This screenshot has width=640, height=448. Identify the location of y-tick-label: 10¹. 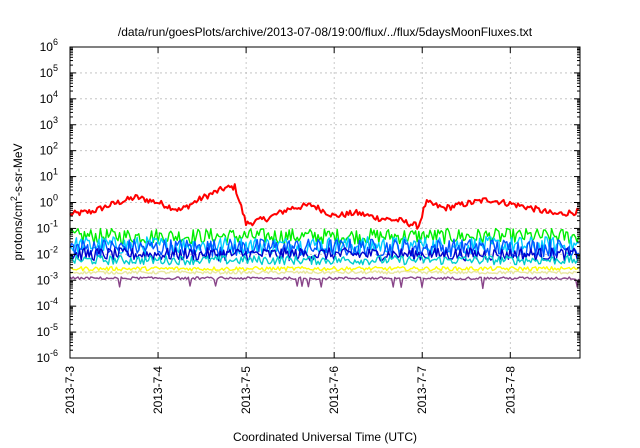
(49, 175).